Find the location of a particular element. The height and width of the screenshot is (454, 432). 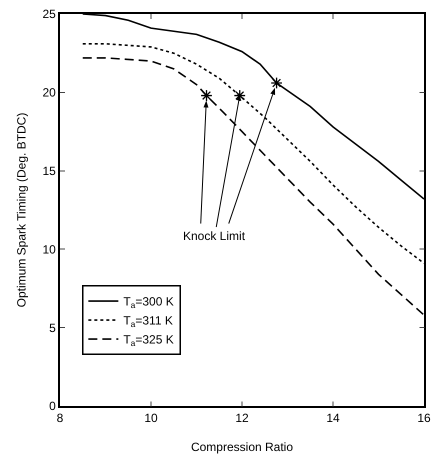

legend-label: T$_{a}$=311 K is located at coordinates (148, 322).